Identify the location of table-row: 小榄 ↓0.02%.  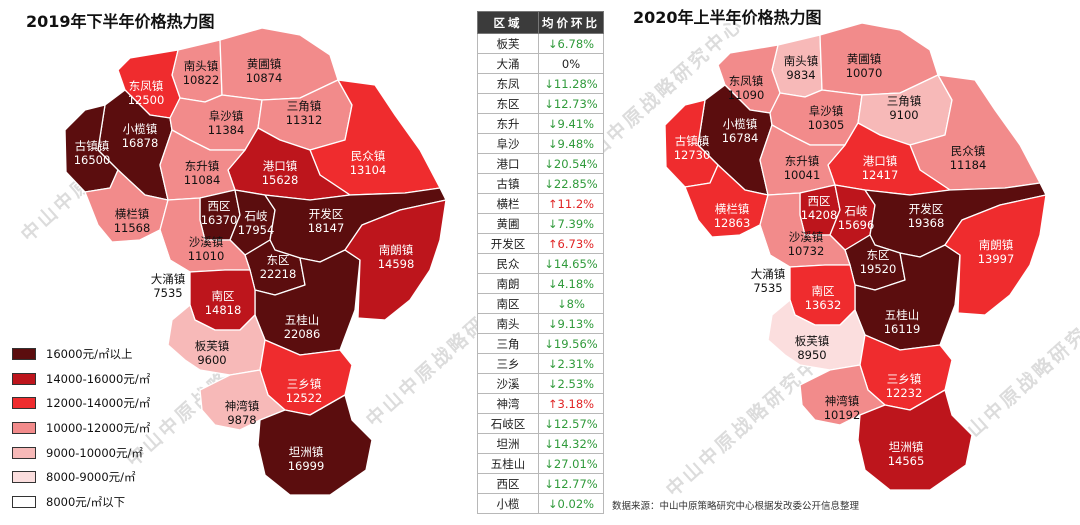
(540, 503).